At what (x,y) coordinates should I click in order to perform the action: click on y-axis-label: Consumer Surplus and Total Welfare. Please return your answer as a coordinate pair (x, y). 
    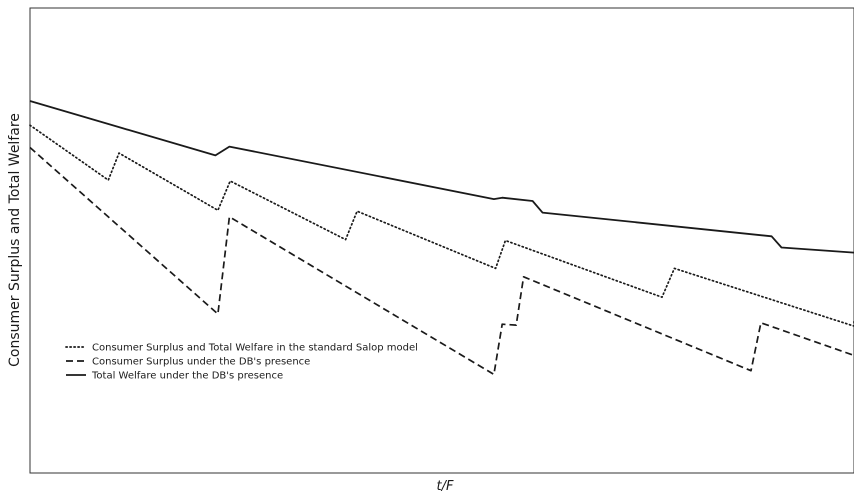
    Looking at the image, I should click on (15, 240).